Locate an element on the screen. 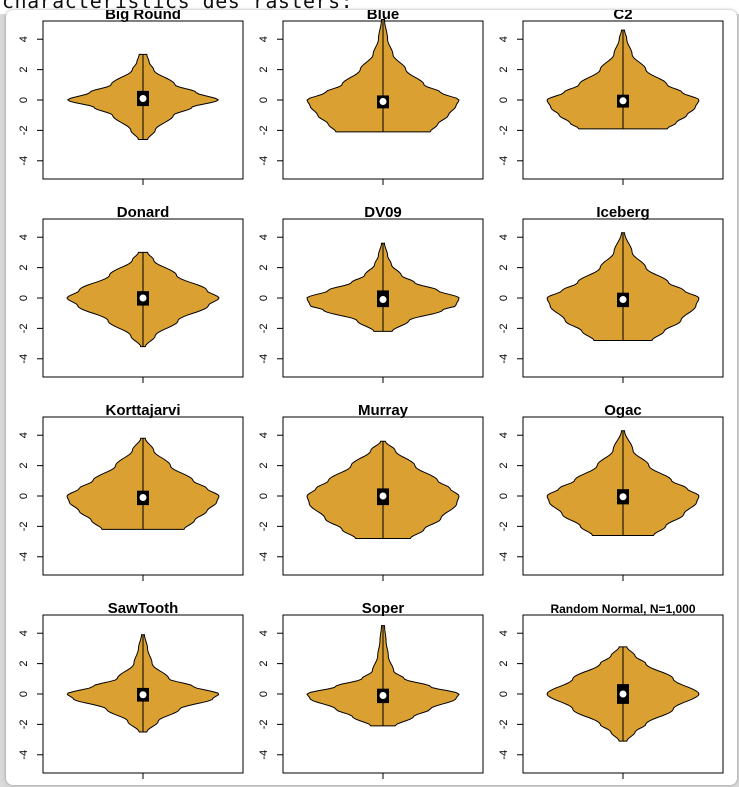  panel-title: Blue is located at coordinates (383, 16).